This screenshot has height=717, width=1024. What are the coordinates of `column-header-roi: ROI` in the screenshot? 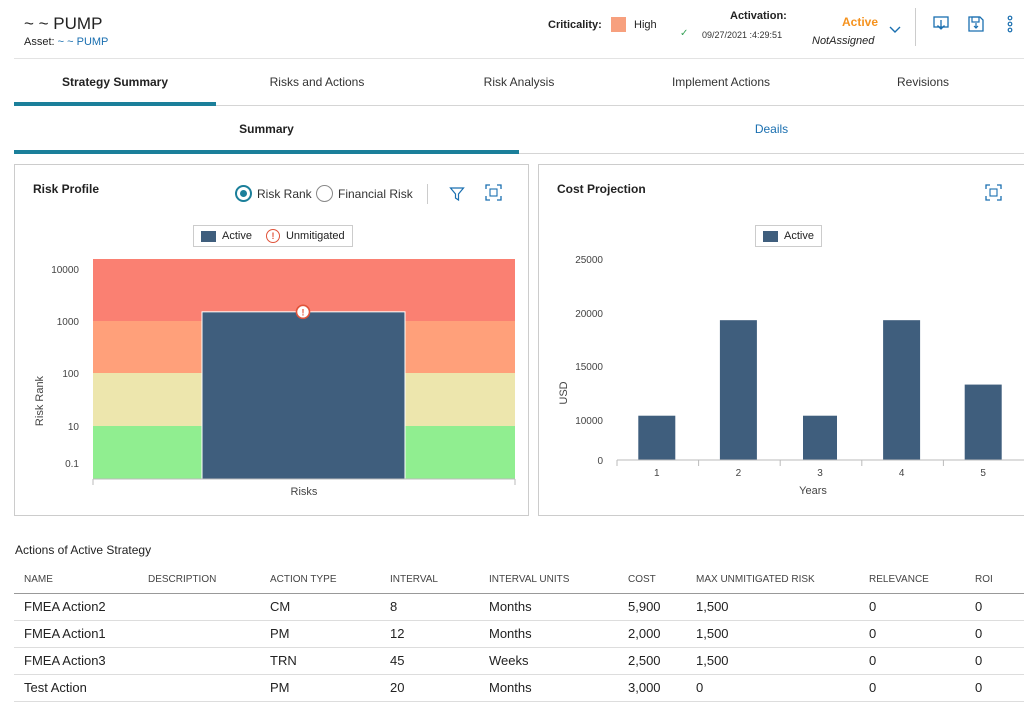 It's located at (994, 580).